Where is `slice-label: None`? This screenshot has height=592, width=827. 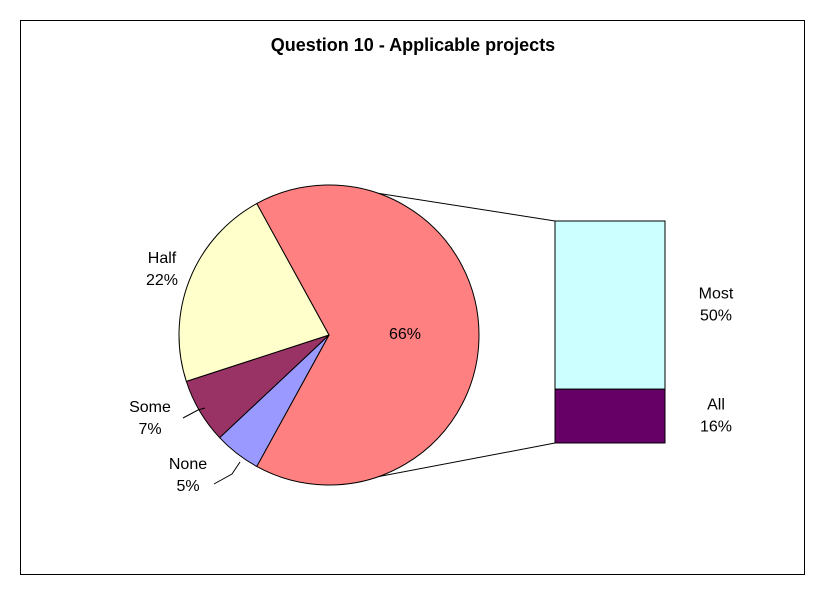
slice-label: None is located at coordinates (188, 464).